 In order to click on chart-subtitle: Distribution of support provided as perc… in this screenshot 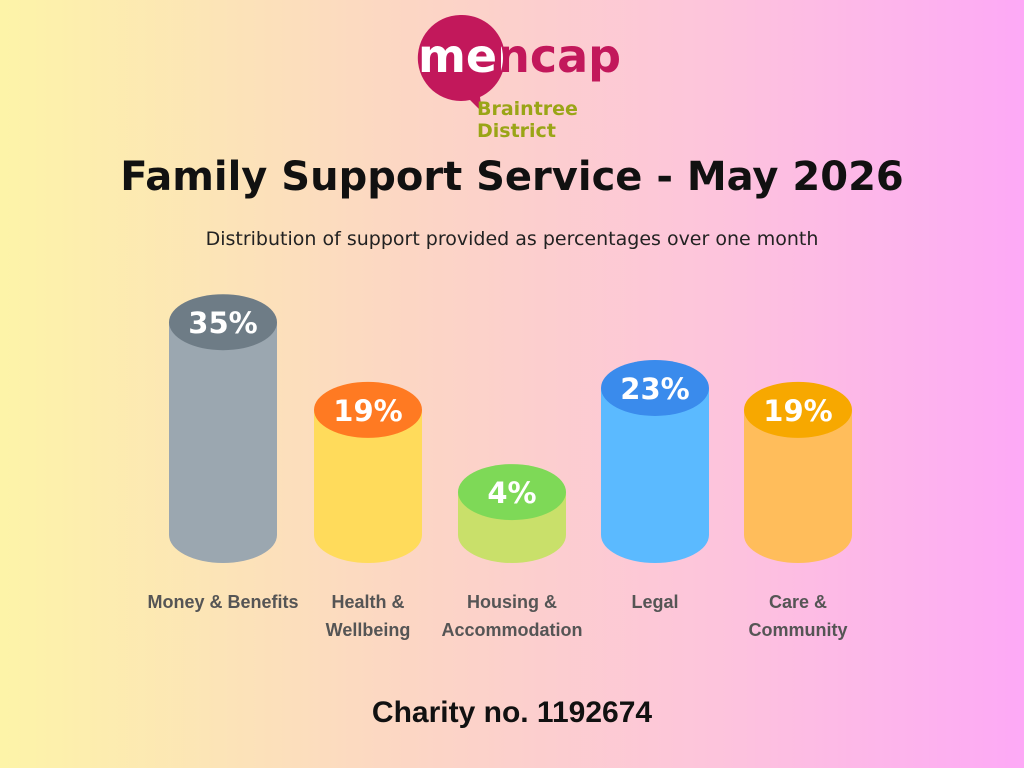, I will do `click(512, 239)`.